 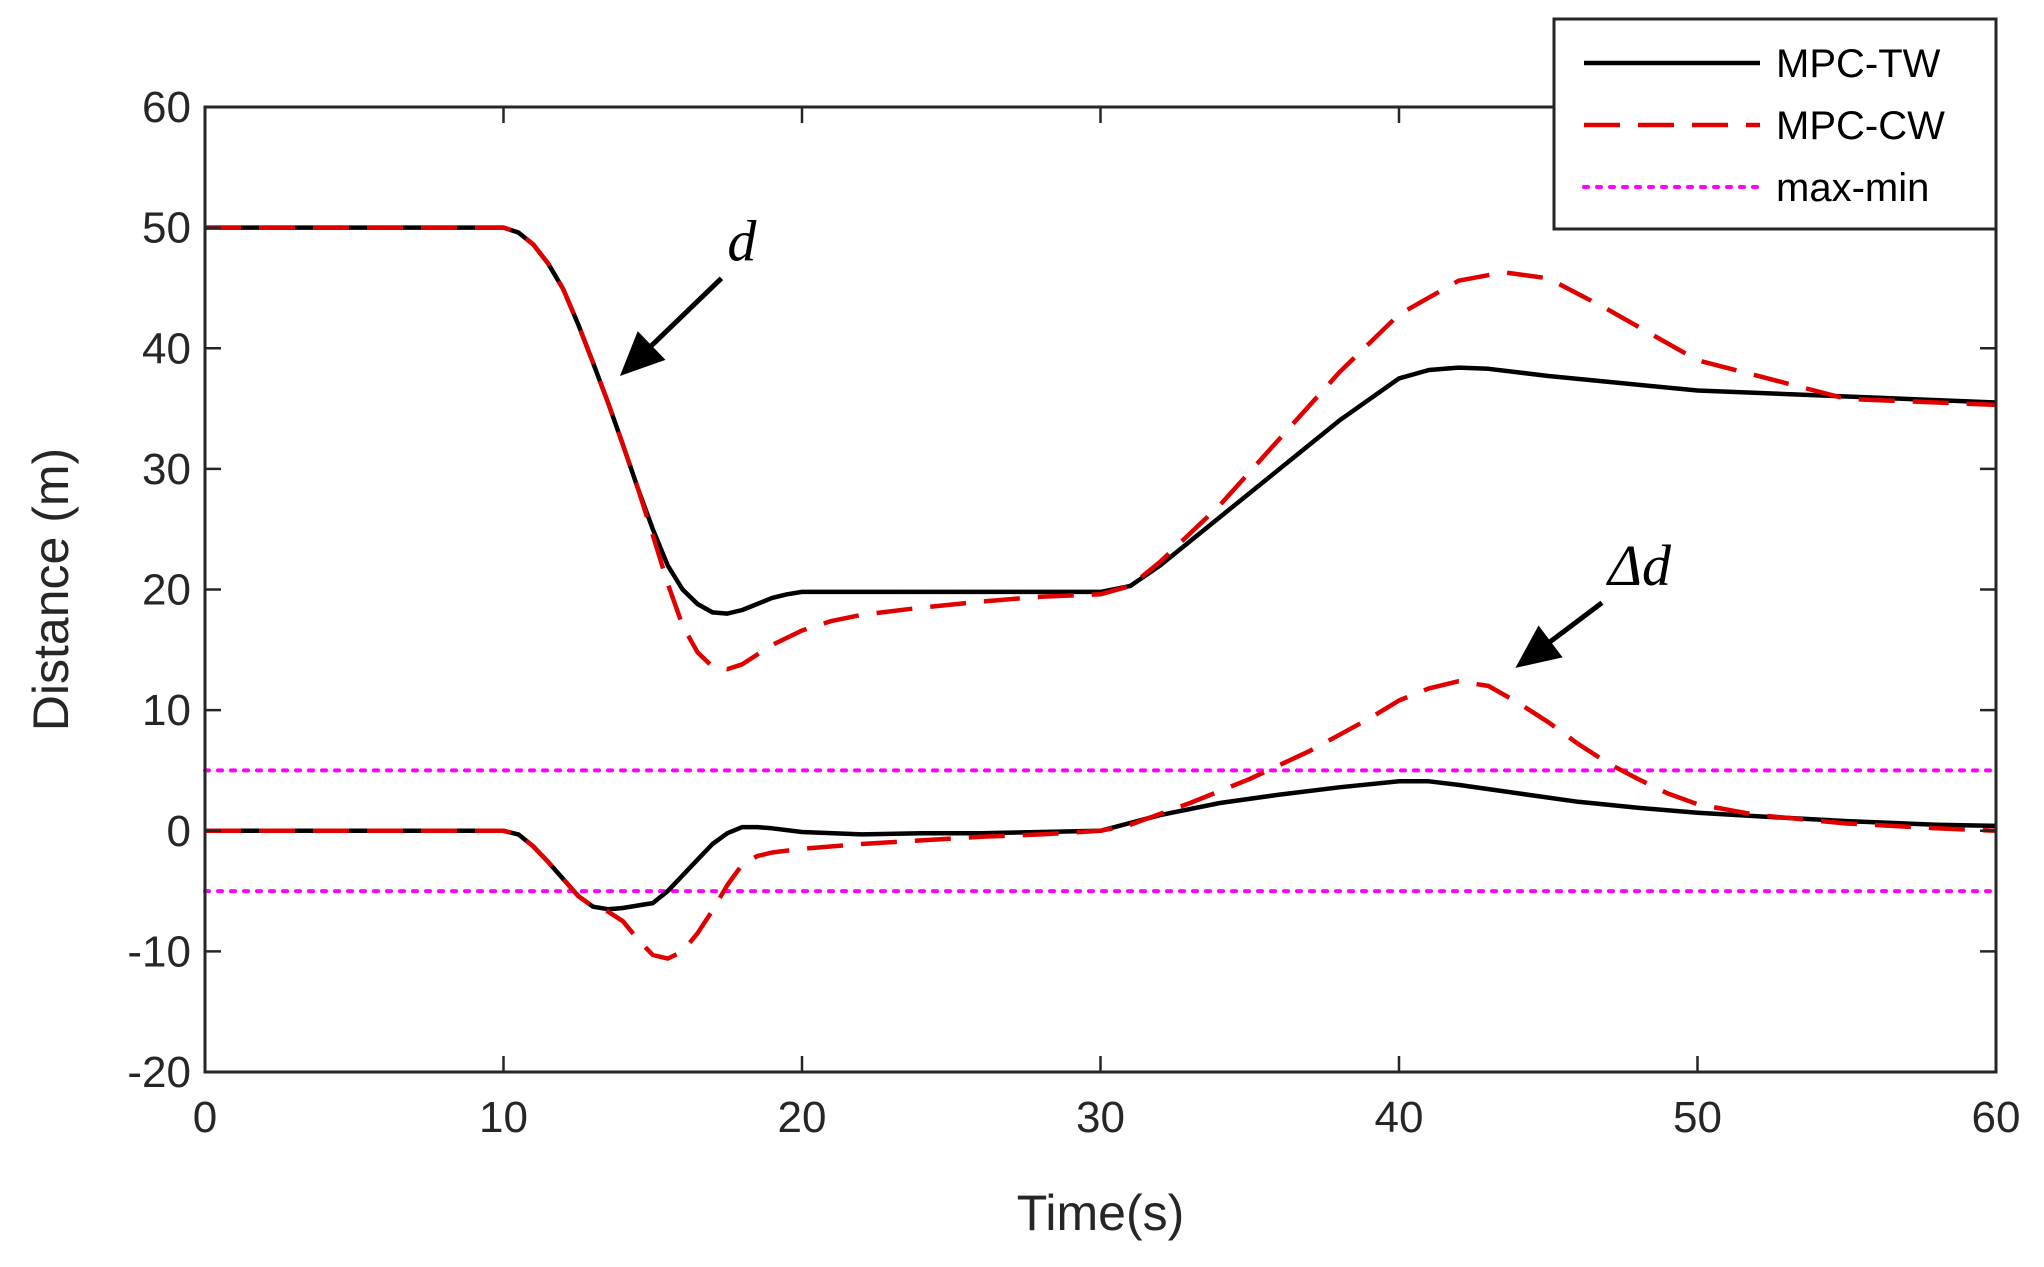 What do you see at coordinates (802, 1117) in the screenshot?
I see `x-tick-label: 20` at bounding box center [802, 1117].